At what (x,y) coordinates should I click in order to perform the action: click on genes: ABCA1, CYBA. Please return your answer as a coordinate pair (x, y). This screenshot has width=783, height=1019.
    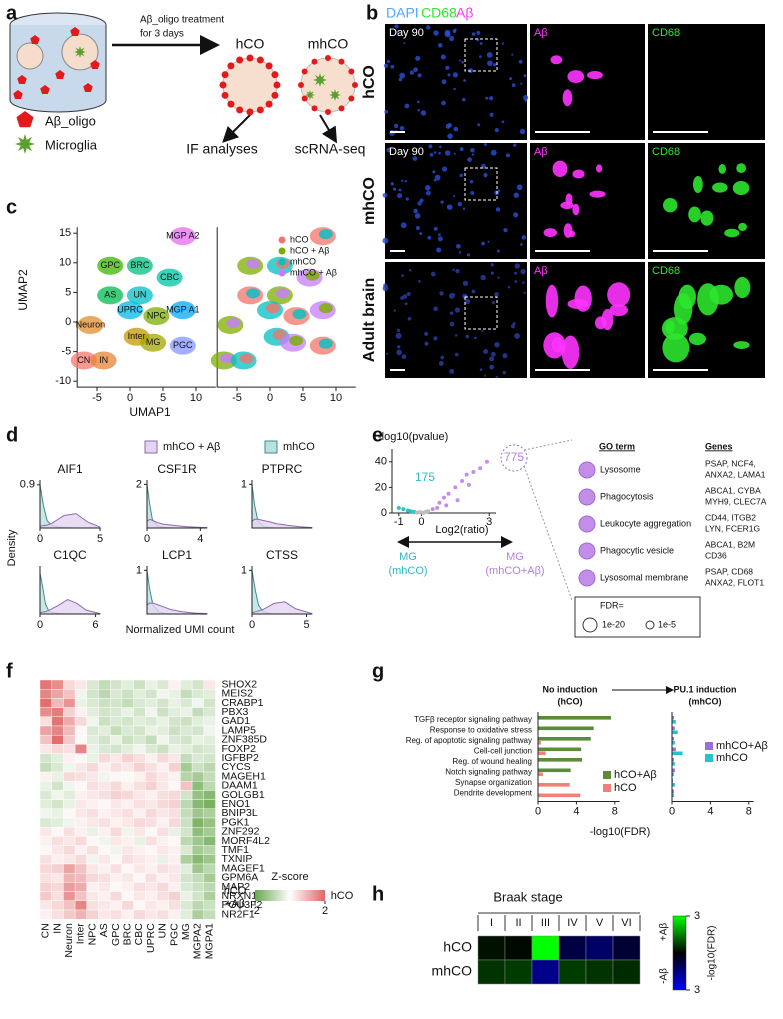
    Looking at the image, I should click on (733, 490).